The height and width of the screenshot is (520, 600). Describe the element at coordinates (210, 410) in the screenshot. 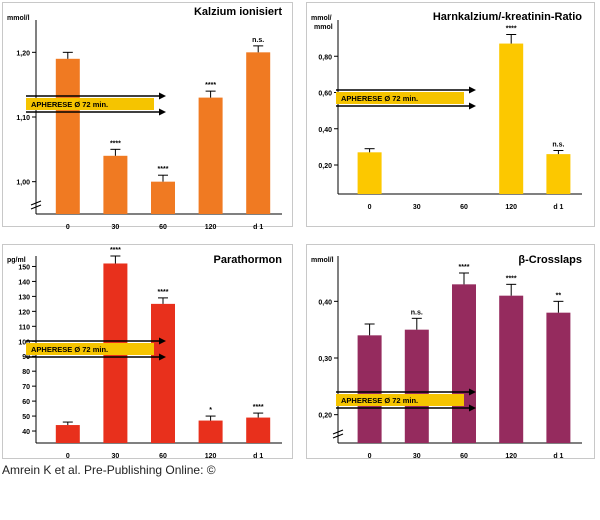

I see `significance-label: *` at that location.